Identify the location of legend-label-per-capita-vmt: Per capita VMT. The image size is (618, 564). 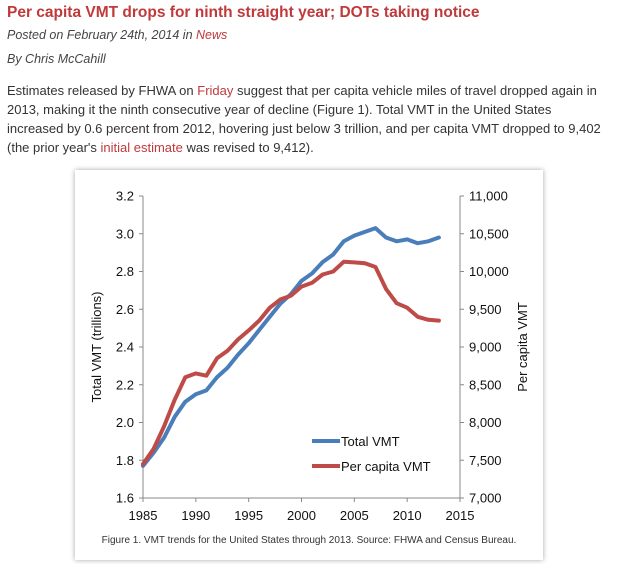
(386, 466).